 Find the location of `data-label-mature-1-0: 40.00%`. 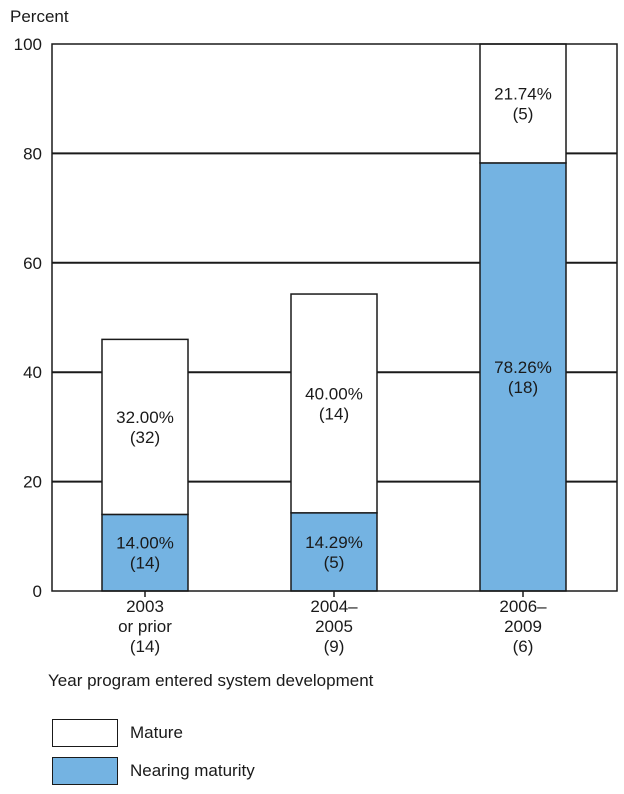

data-label-mature-1-0: 40.00% is located at coordinates (334, 393).